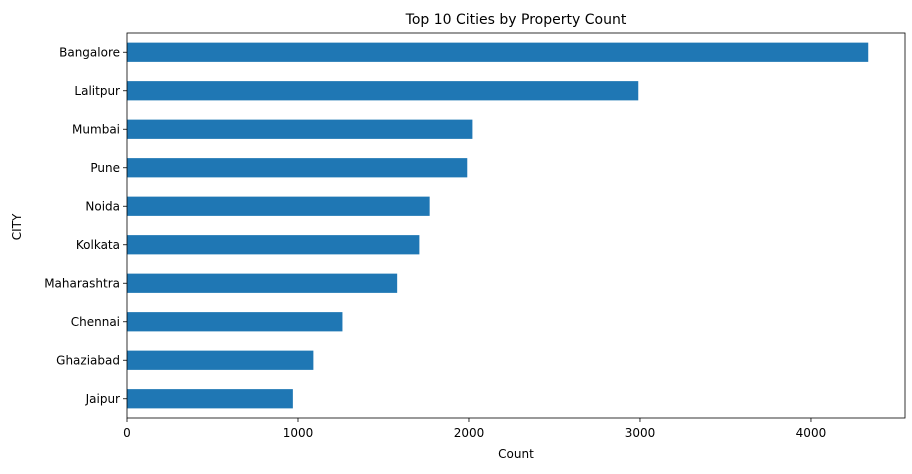 The height and width of the screenshot is (474, 912). I want to click on y-tick-label: Mumbai, so click(96, 129).